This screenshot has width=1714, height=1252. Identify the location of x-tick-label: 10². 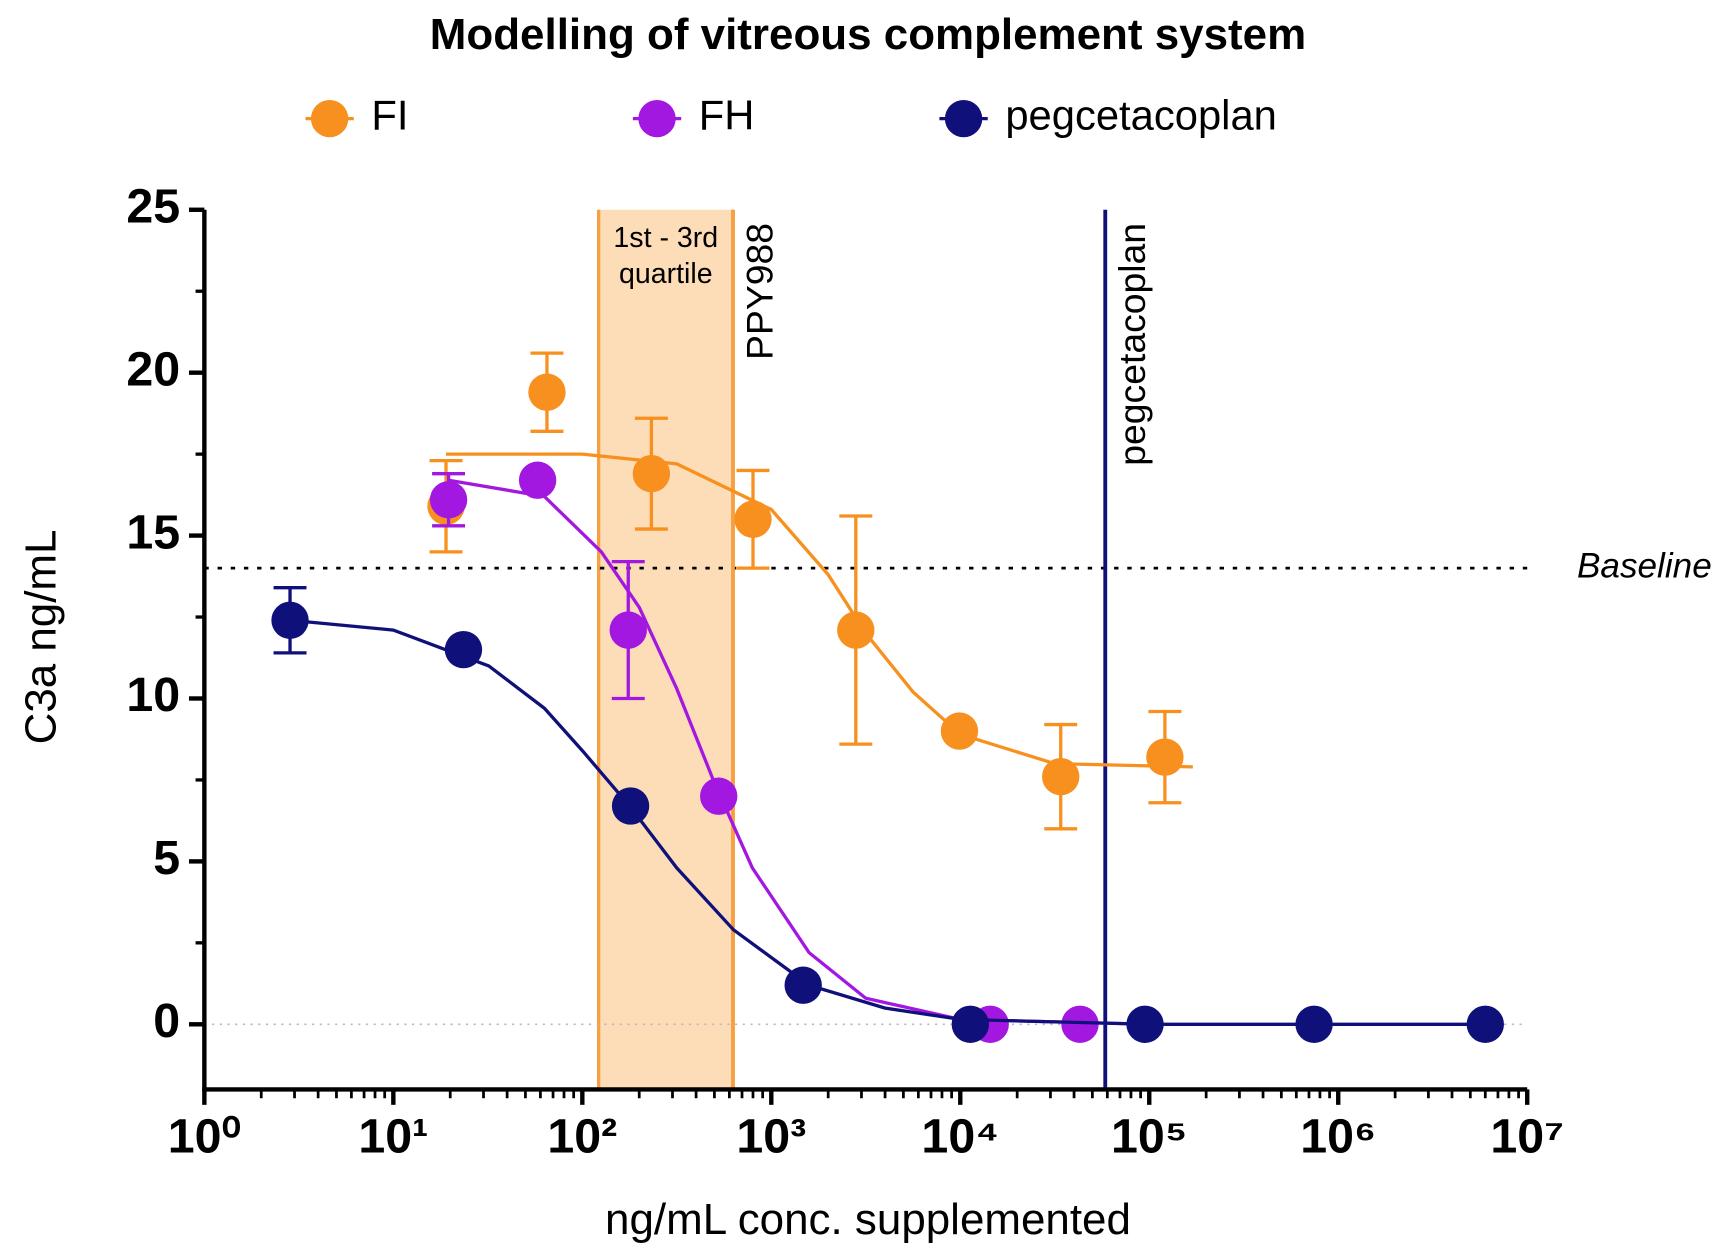
(582, 1137).